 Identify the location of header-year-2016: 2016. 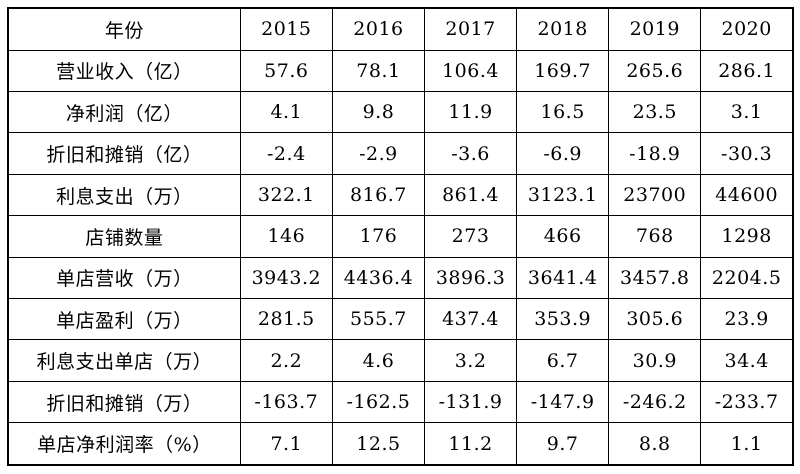
(378, 29).